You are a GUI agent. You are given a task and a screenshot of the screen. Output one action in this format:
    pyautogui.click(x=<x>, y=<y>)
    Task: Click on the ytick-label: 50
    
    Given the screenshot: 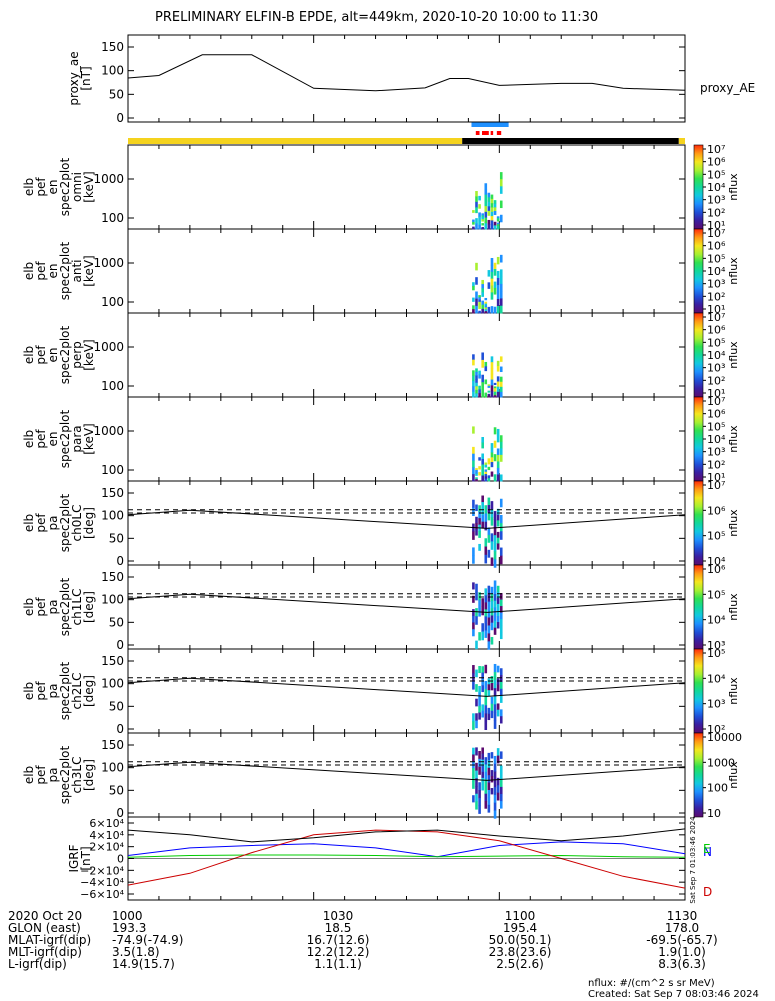 What is the action you would take?
    pyautogui.click(x=116, y=706)
    